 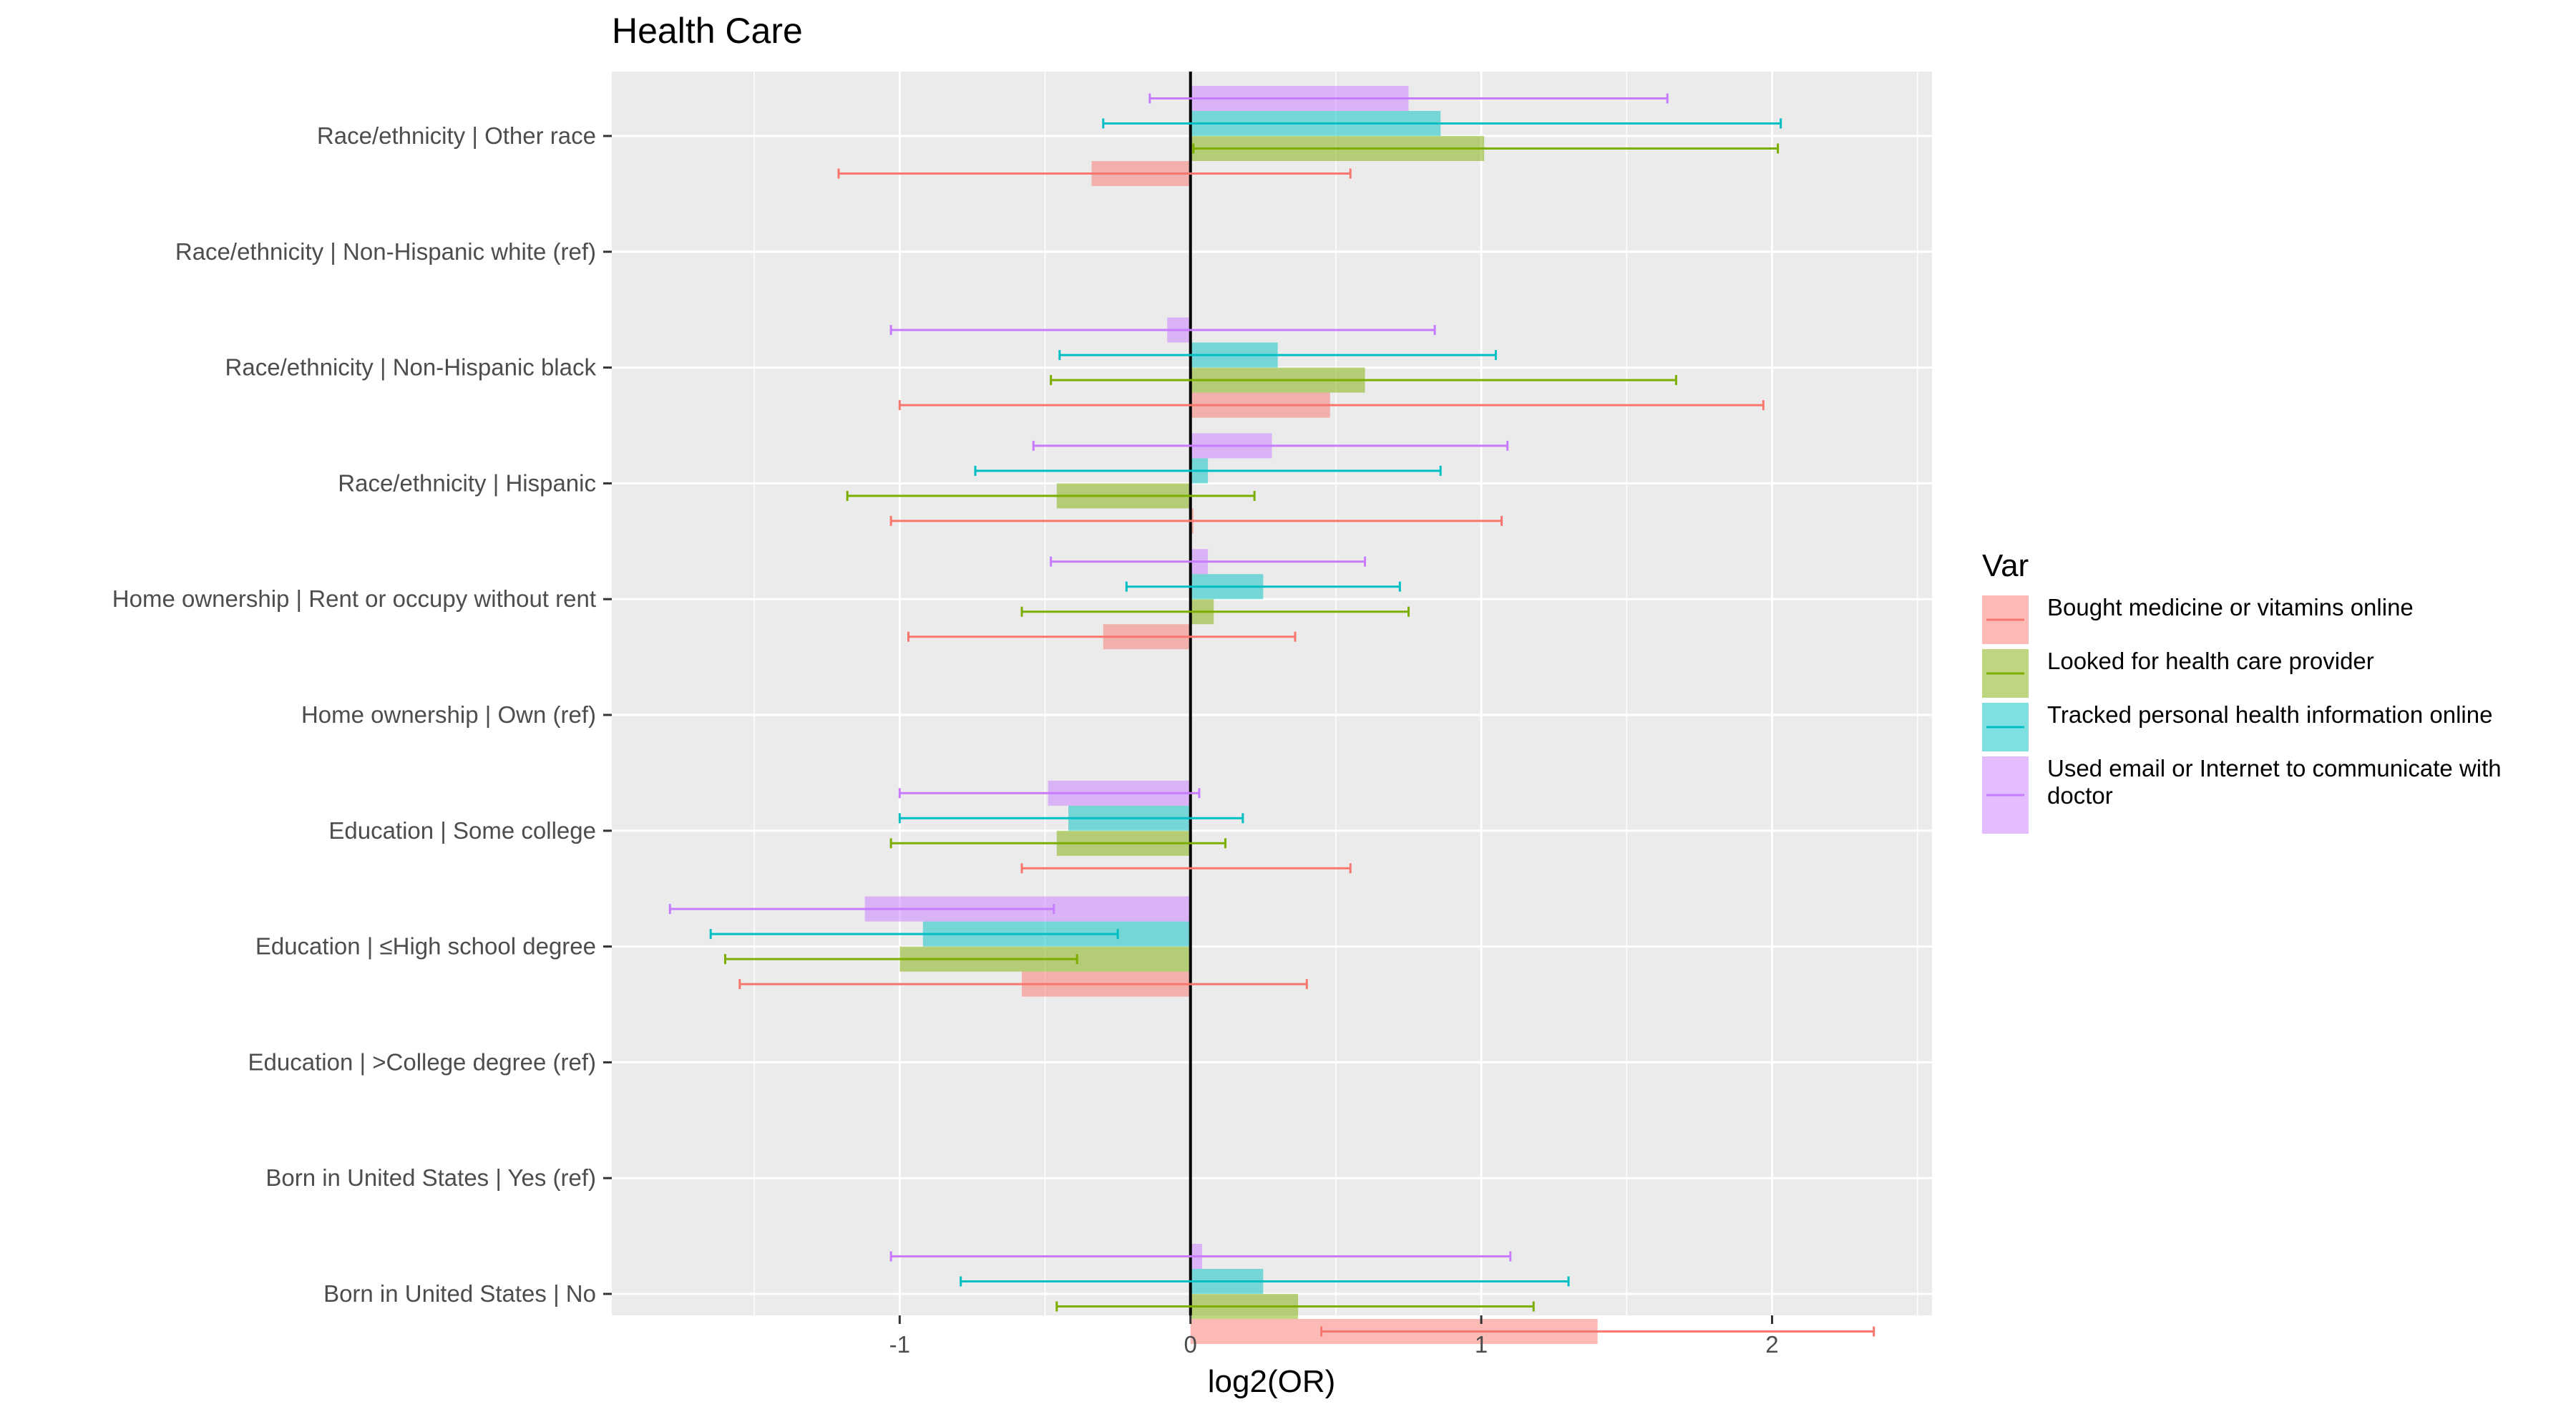 I want to click on x-tick-label: 2, so click(x=1771, y=1344).